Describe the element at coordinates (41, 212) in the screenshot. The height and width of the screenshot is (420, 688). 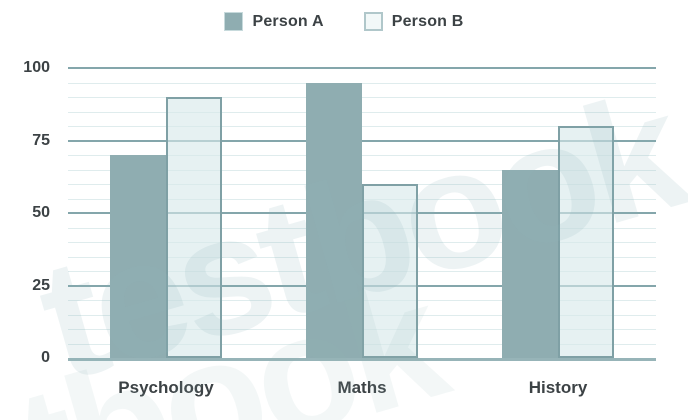
I see `y-tick-label-50: 50` at that location.